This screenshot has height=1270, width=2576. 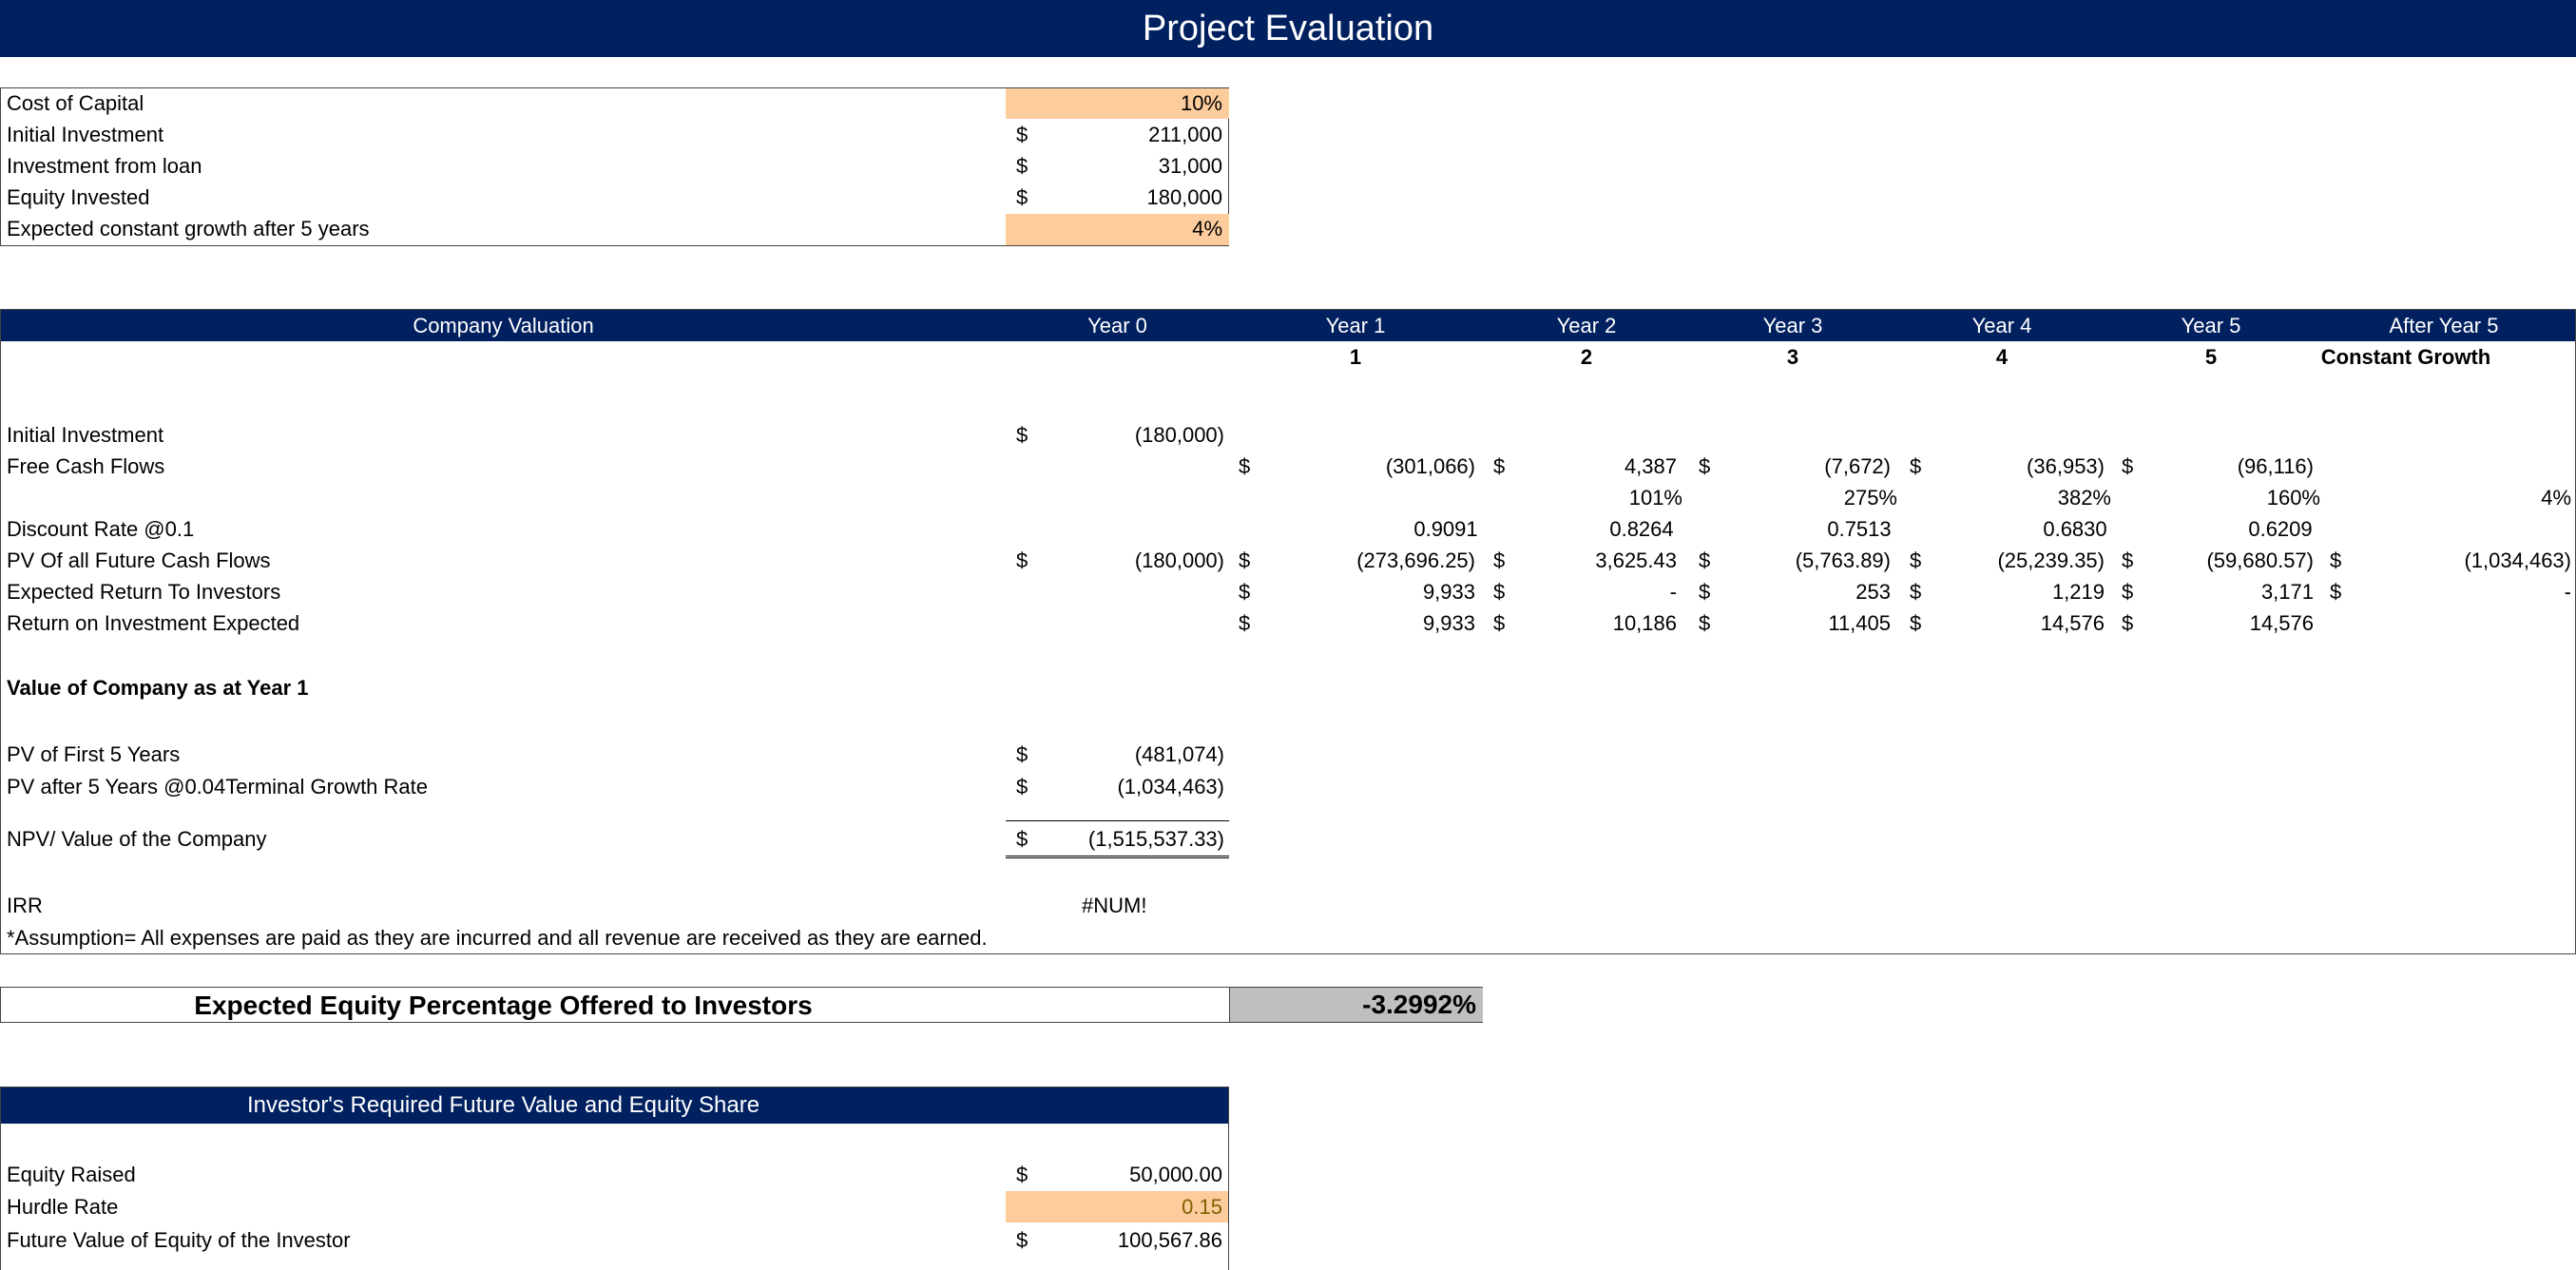 What do you see at coordinates (1636, 560) in the screenshot?
I see `cell-value: 3,625.43` at bounding box center [1636, 560].